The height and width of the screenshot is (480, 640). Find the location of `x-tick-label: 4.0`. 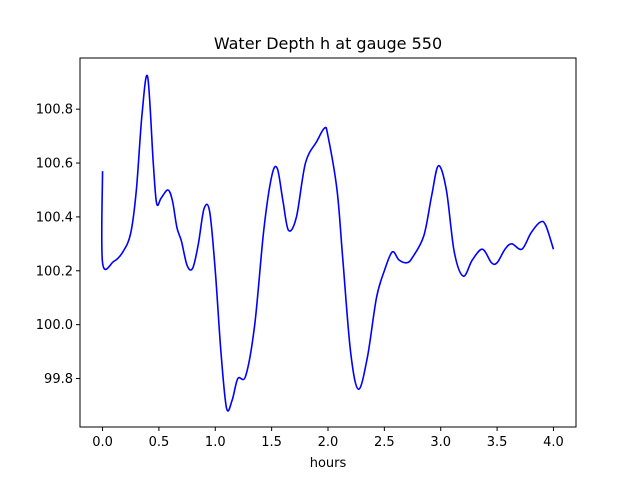

x-tick-label: 4.0 is located at coordinates (553, 442).